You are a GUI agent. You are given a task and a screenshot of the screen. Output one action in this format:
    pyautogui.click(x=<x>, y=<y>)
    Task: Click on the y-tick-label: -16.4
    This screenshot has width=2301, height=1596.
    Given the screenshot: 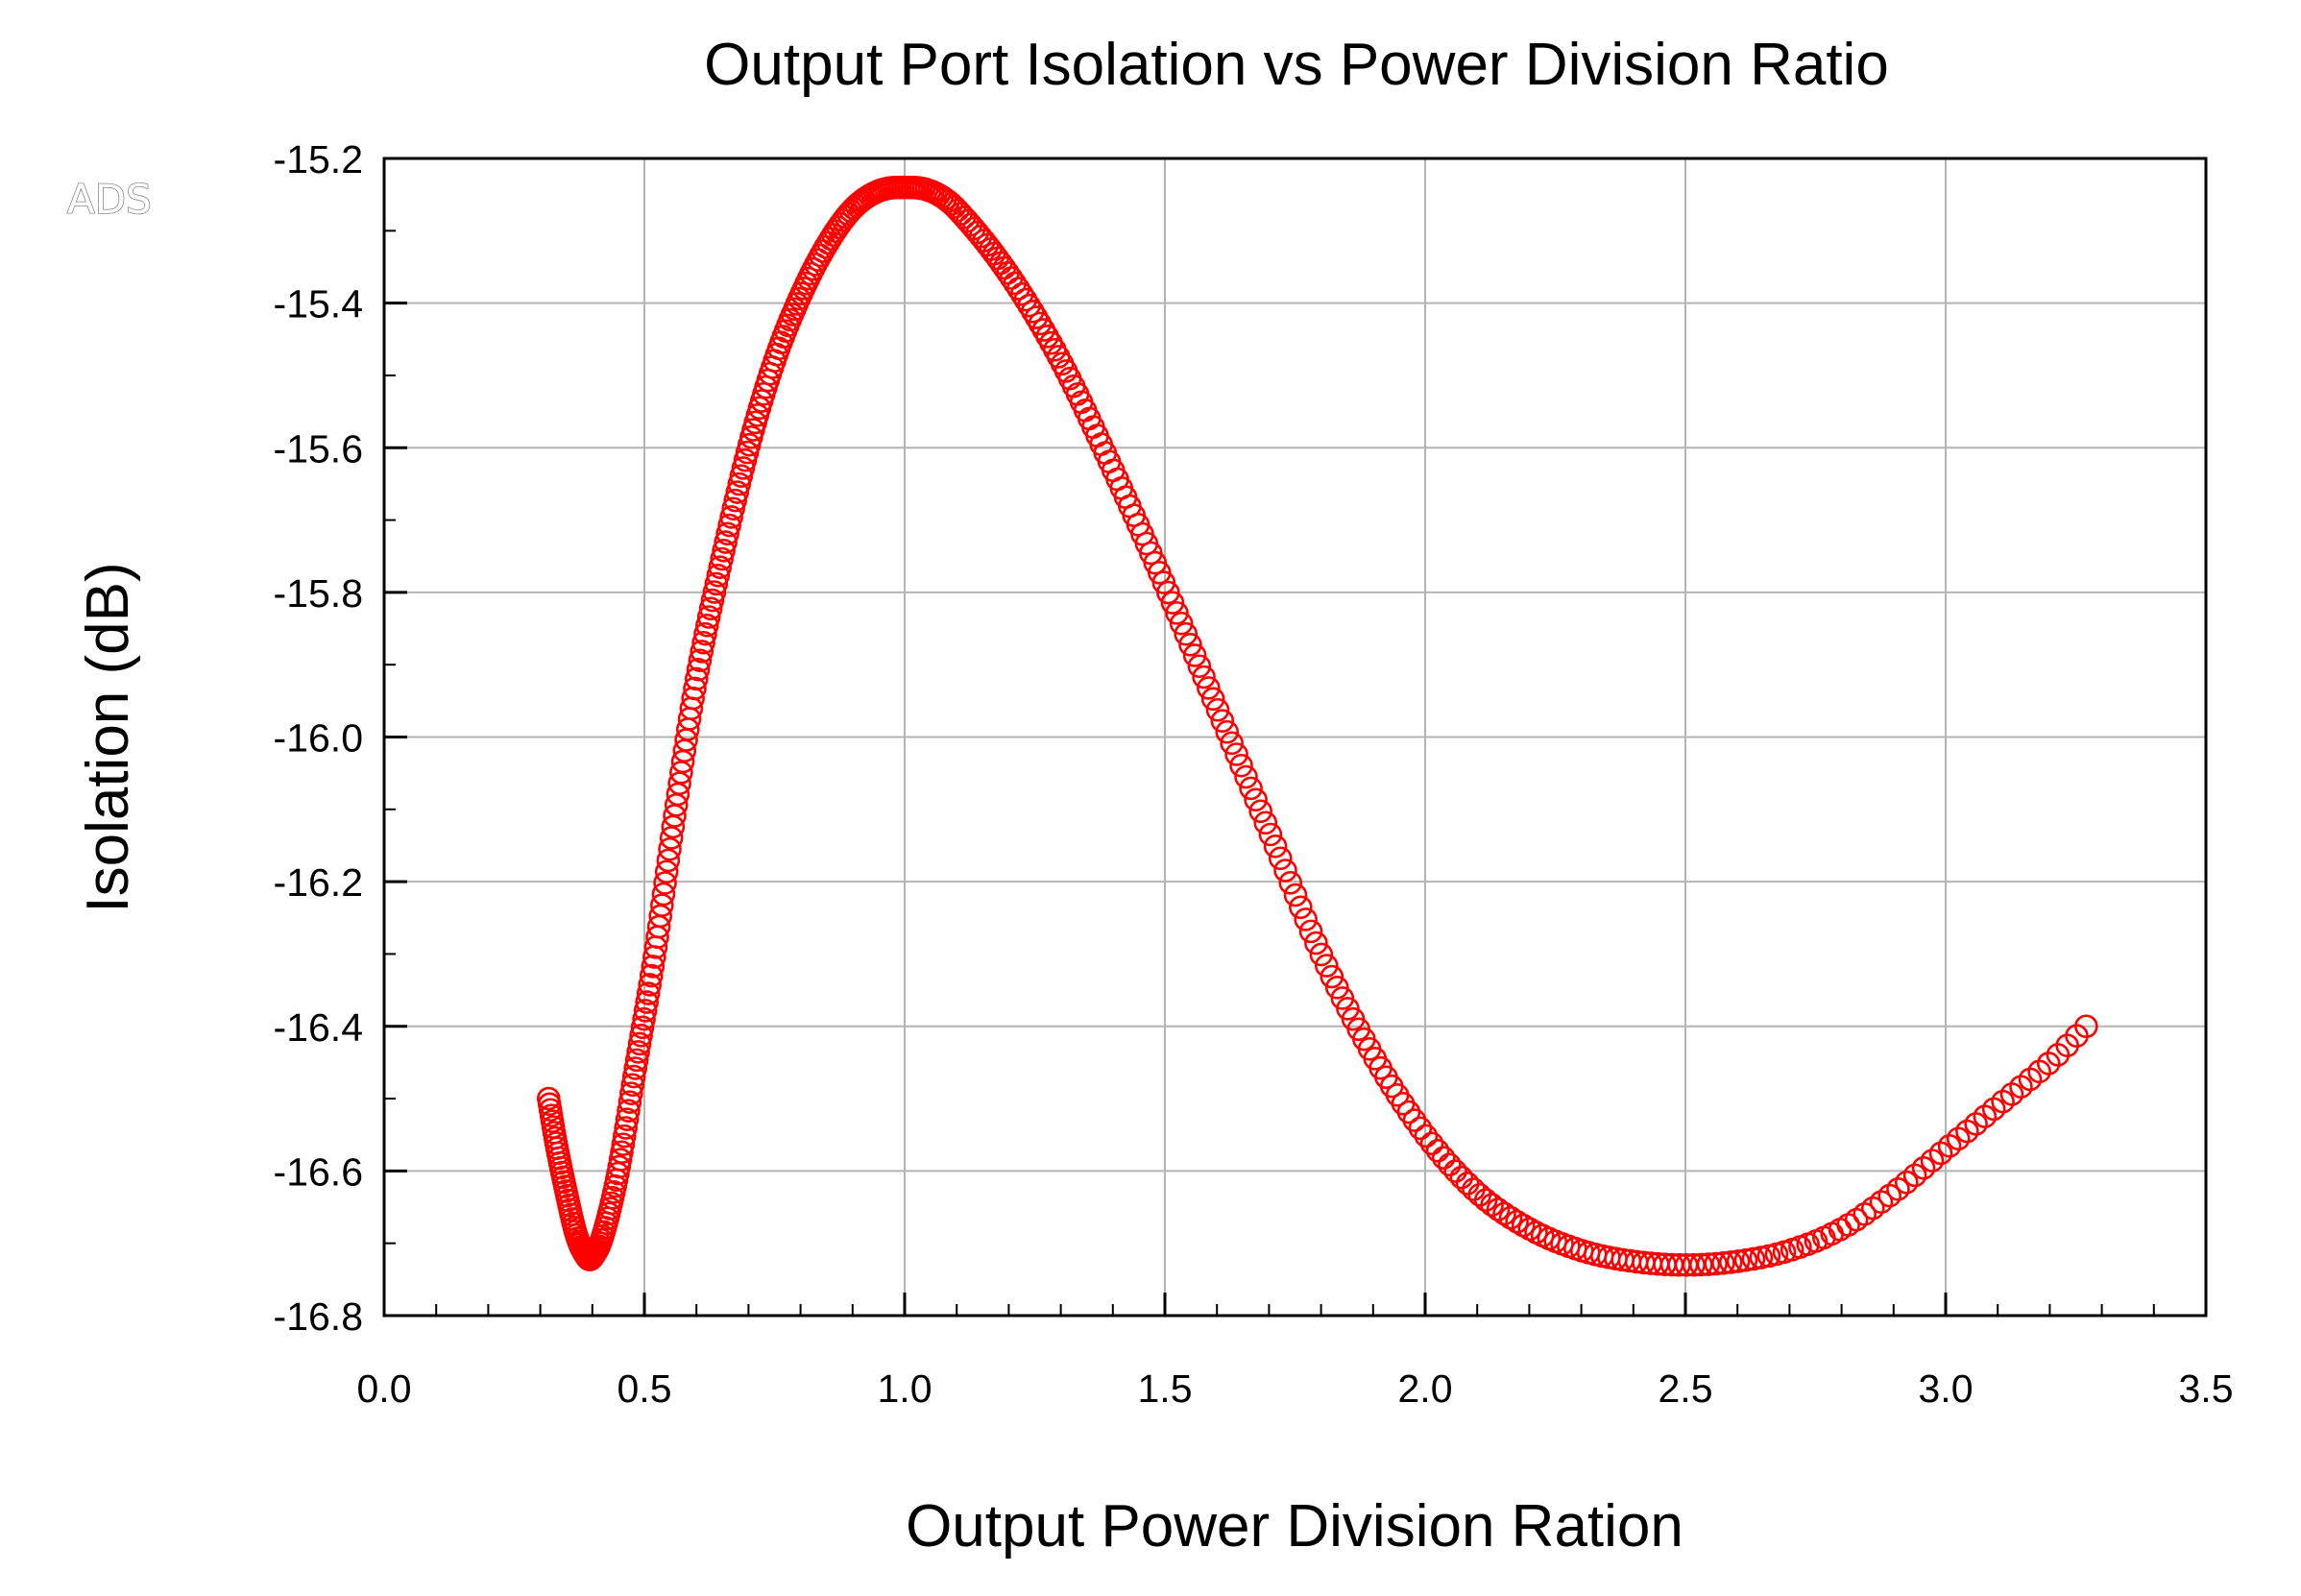 What is the action you would take?
    pyautogui.click(x=318, y=1027)
    